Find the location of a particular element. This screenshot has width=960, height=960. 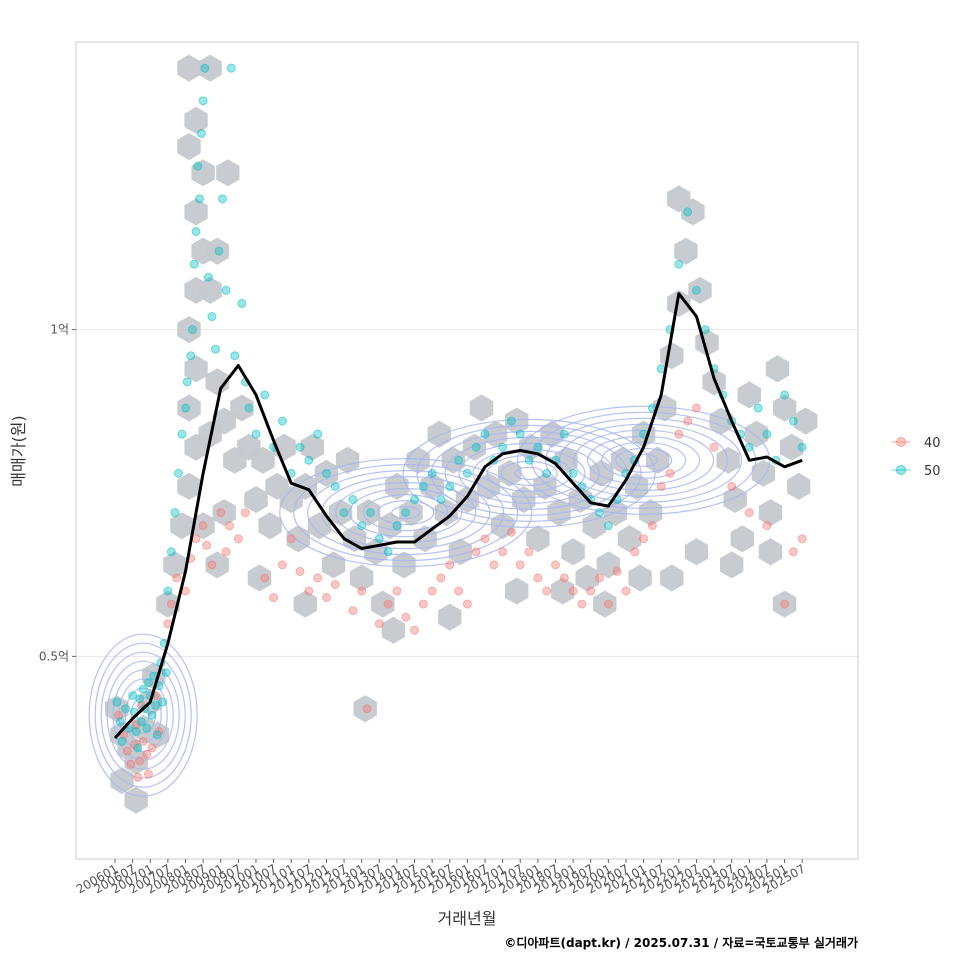

y-tick-label: 1억 is located at coordinates (59, 330).